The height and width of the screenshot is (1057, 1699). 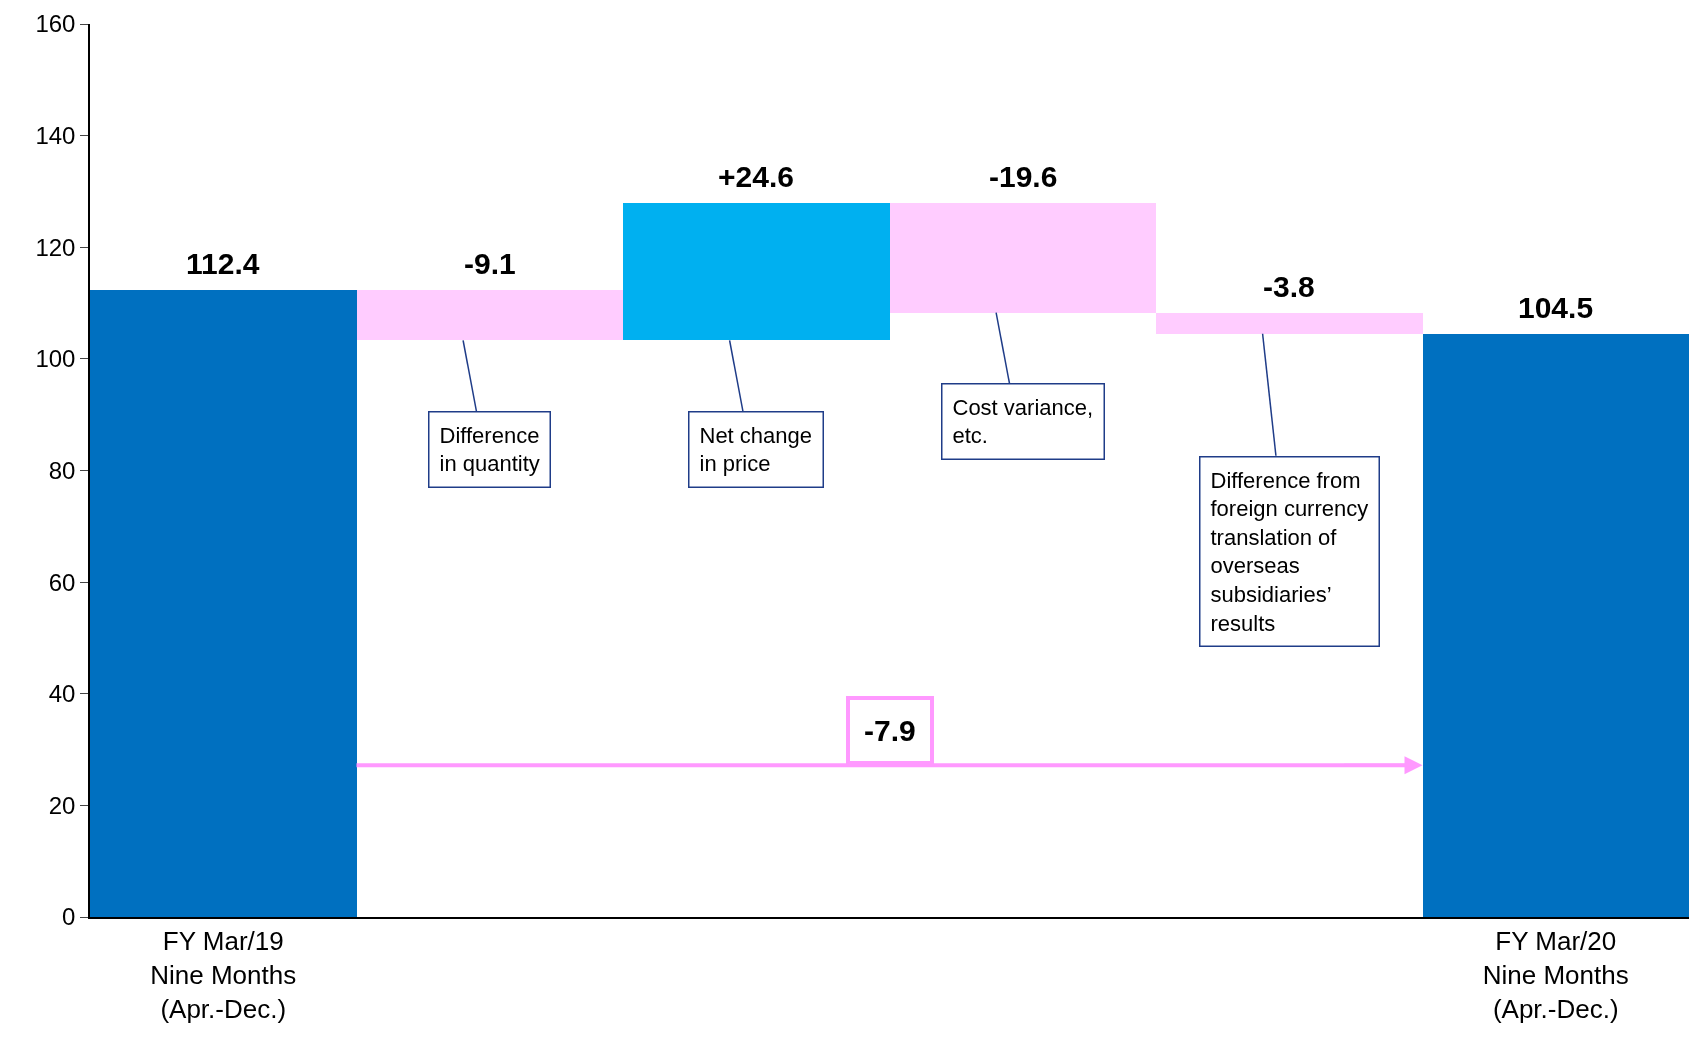 I want to click on annotation: Net change in price, so click(x=756, y=449).